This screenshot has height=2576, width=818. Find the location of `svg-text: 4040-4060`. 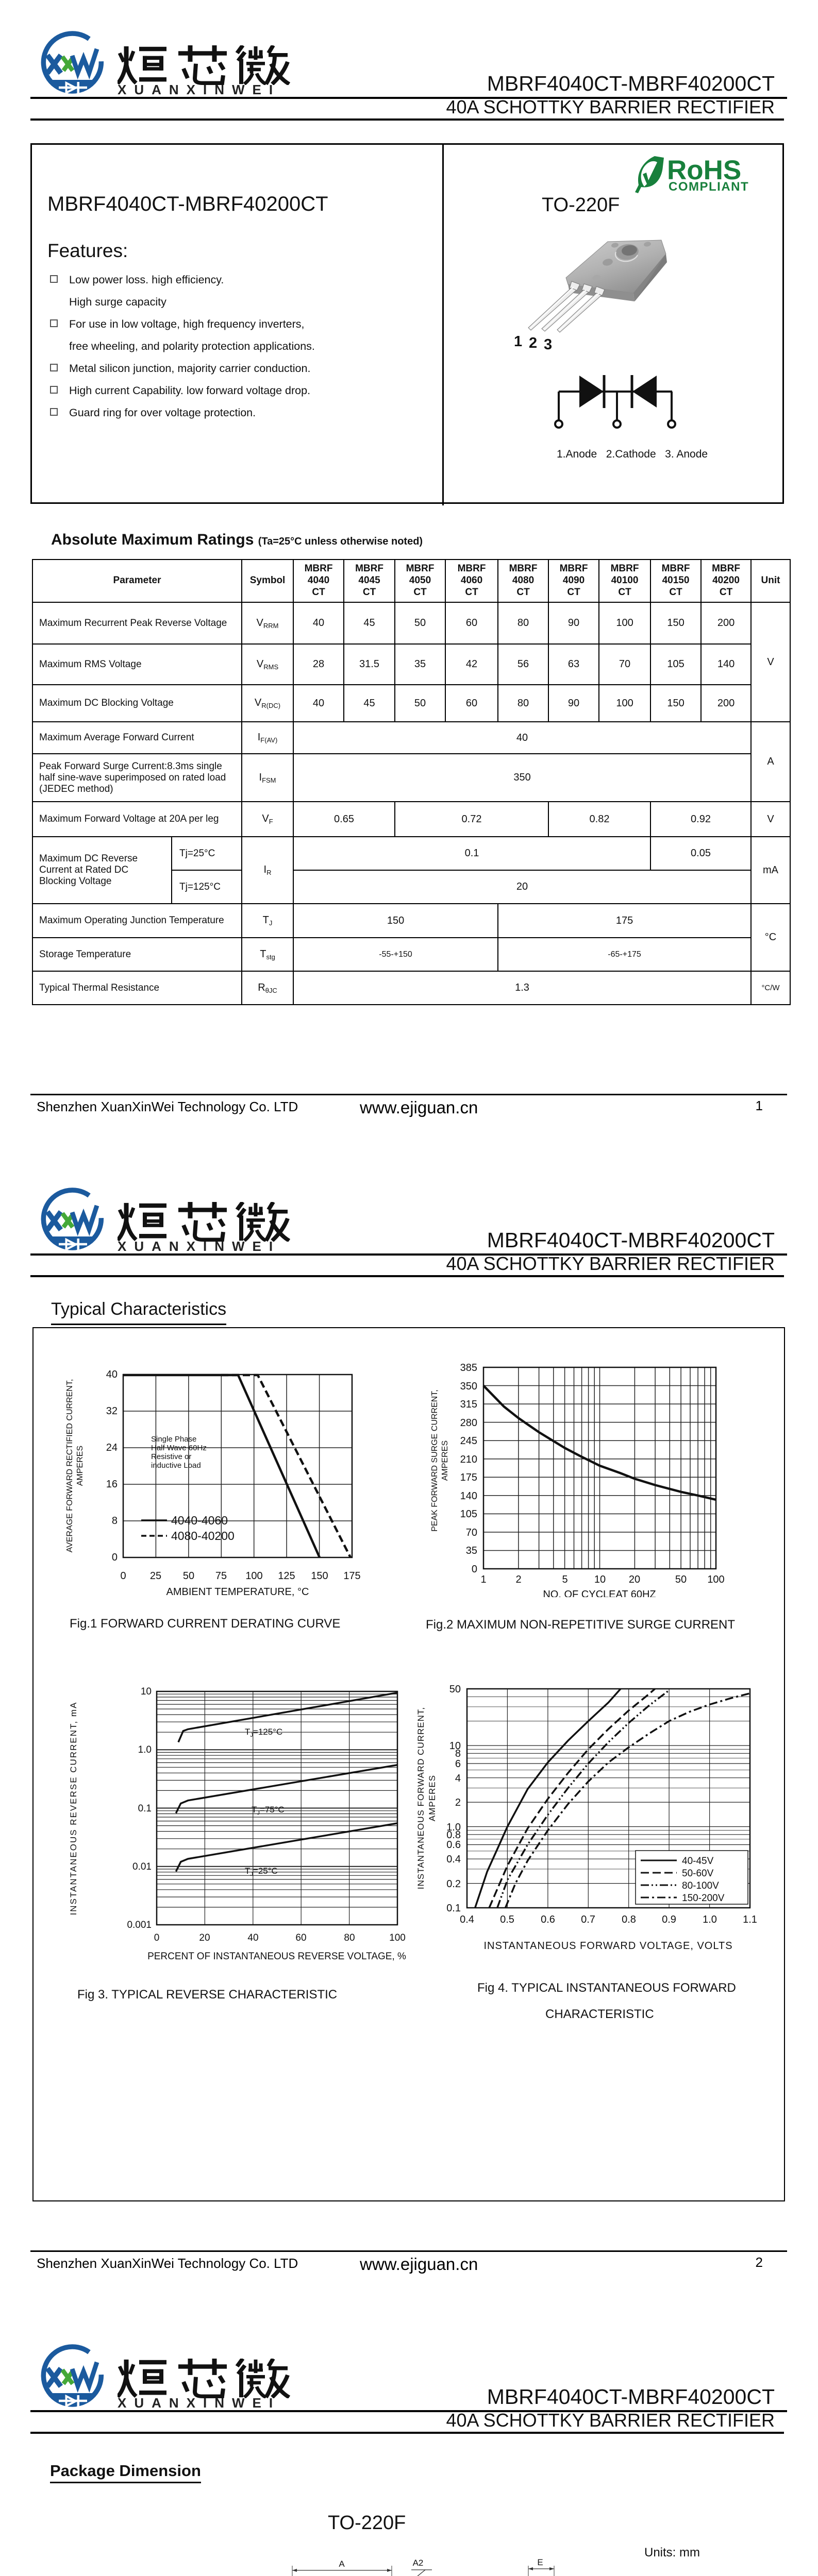

svg-text: 4040-4060 is located at coordinates (199, 1520).